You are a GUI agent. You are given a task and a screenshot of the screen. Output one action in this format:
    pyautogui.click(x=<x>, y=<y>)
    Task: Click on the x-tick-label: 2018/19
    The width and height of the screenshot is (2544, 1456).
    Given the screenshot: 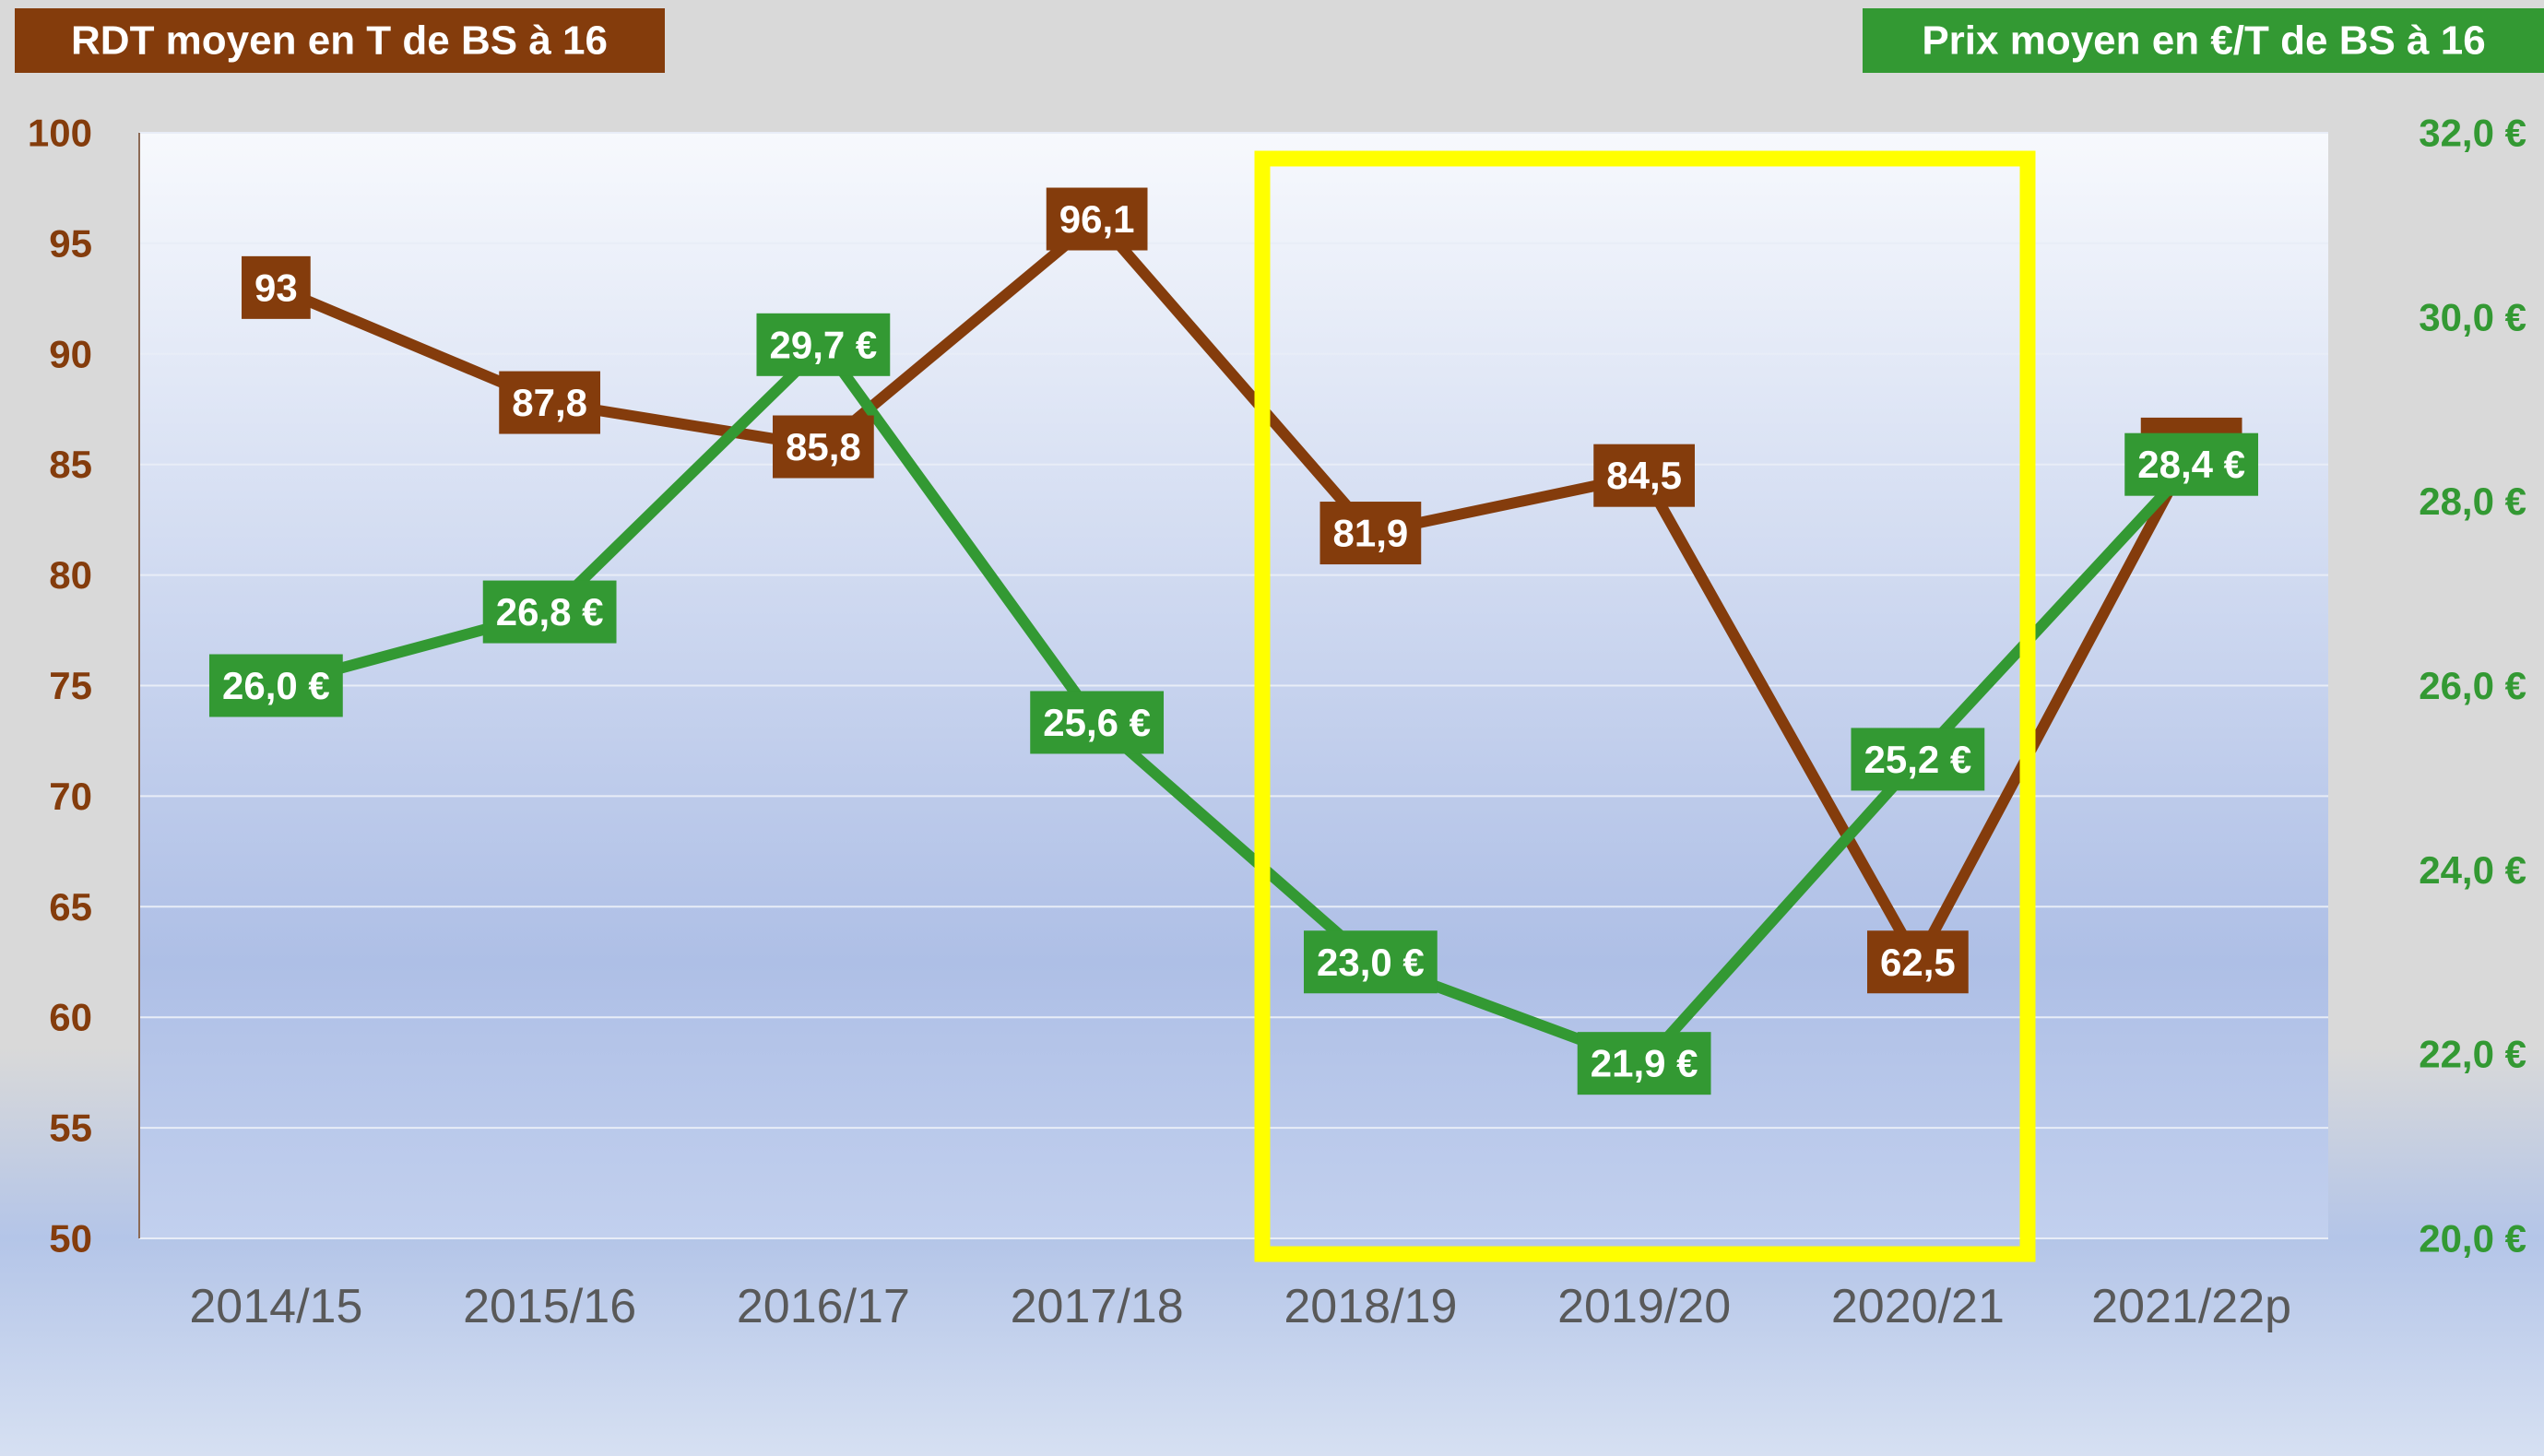 What is the action you would take?
    pyautogui.click(x=1371, y=1306)
    